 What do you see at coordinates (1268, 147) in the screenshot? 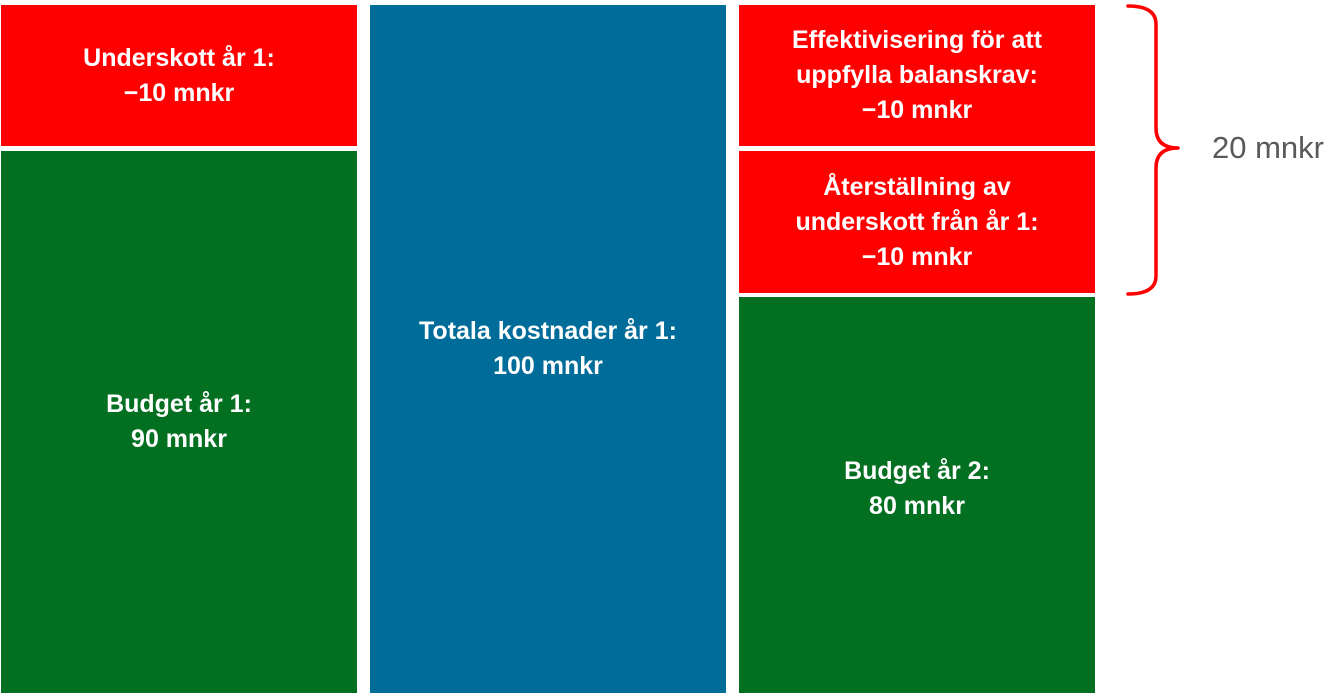
I see `brace-total-label: 20 mnkr` at bounding box center [1268, 147].